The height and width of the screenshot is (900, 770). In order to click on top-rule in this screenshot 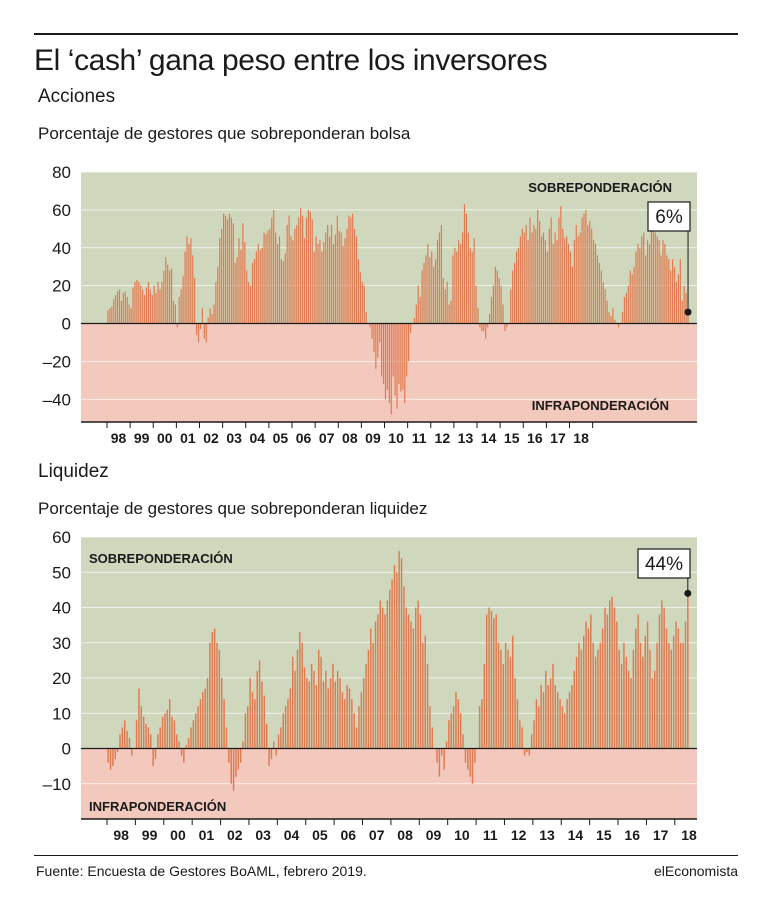, I will do `click(386, 34)`.